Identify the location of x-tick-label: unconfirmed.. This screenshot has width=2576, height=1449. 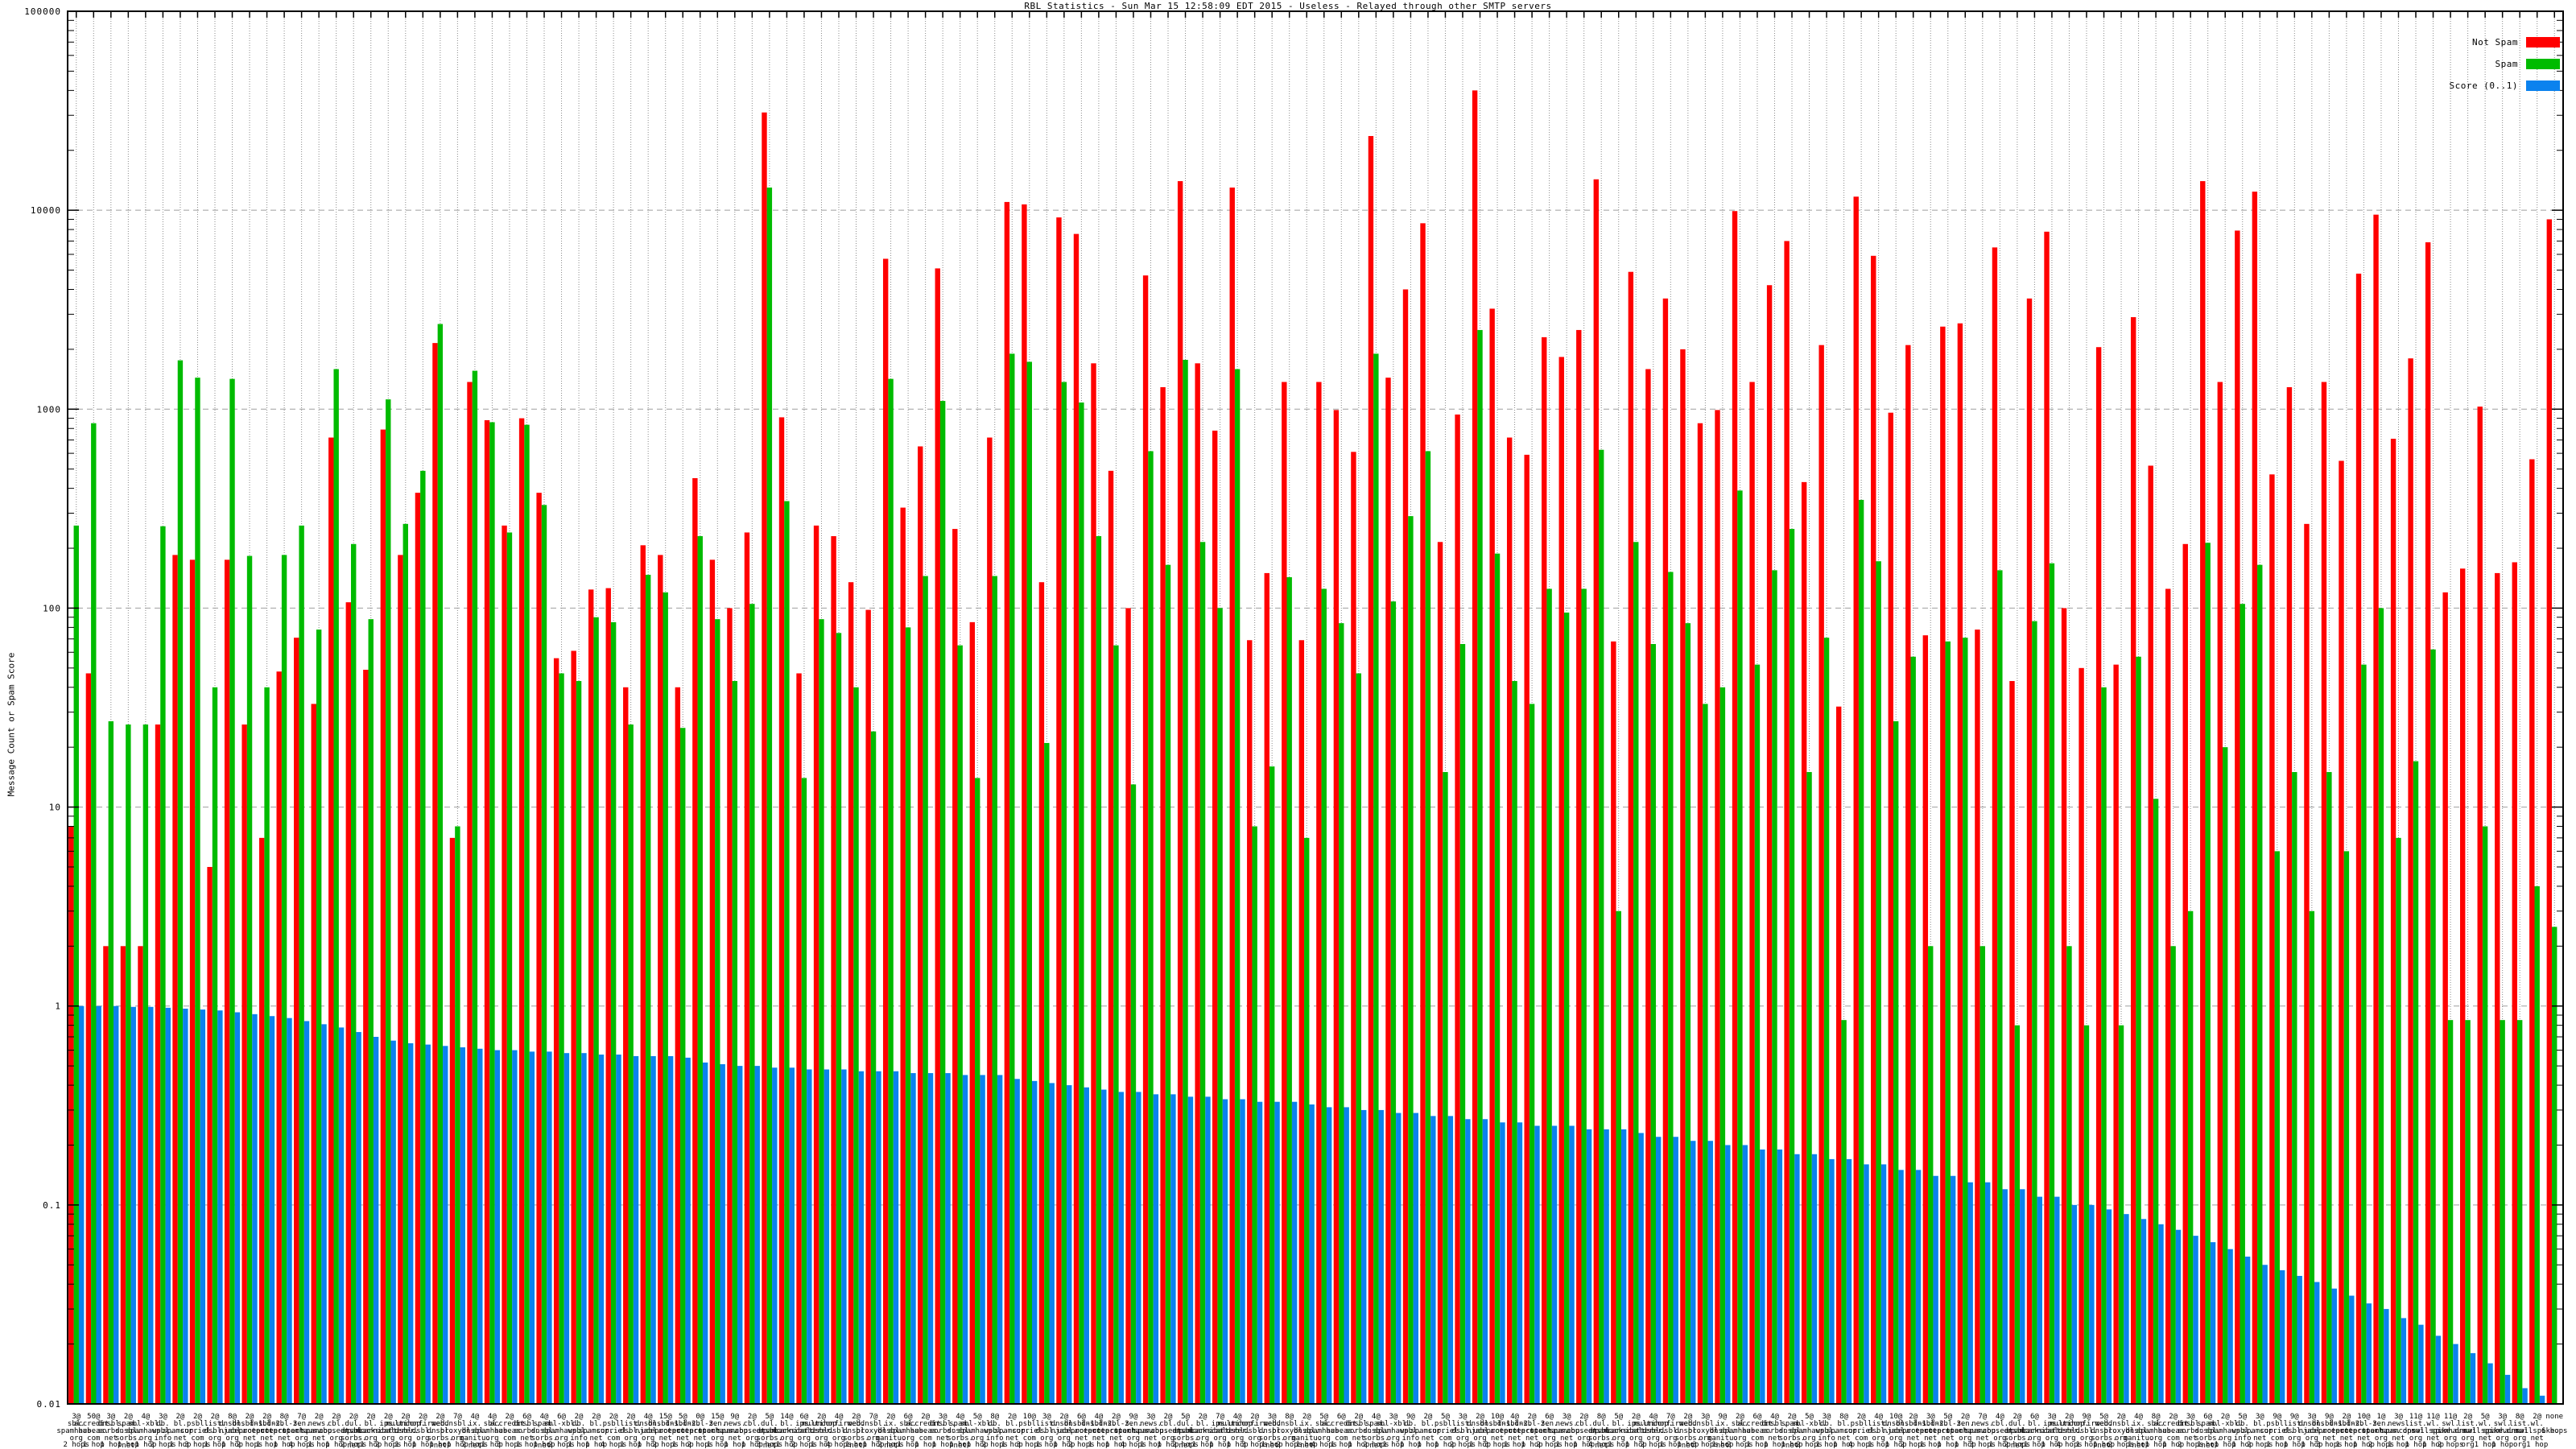
(1254, 1424).